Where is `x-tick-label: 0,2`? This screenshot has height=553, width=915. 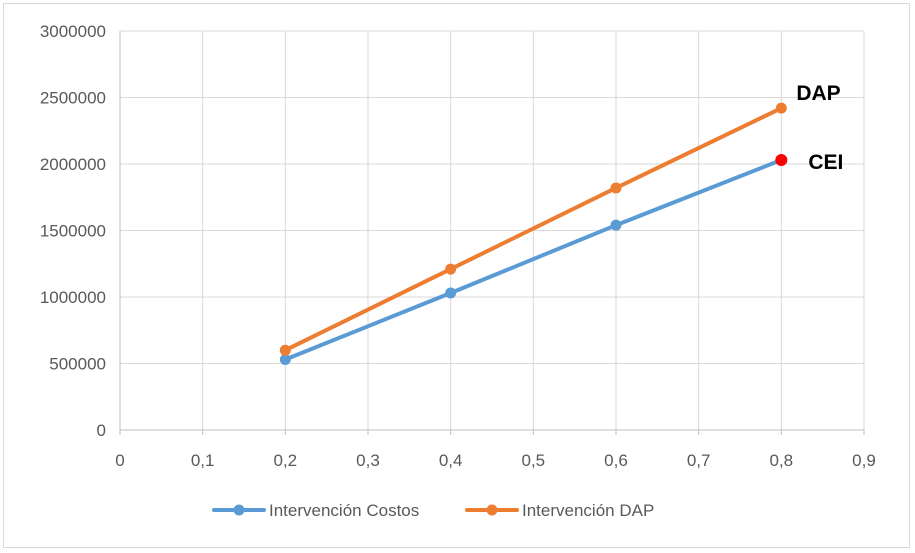
x-tick-label: 0,2 is located at coordinates (286, 460).